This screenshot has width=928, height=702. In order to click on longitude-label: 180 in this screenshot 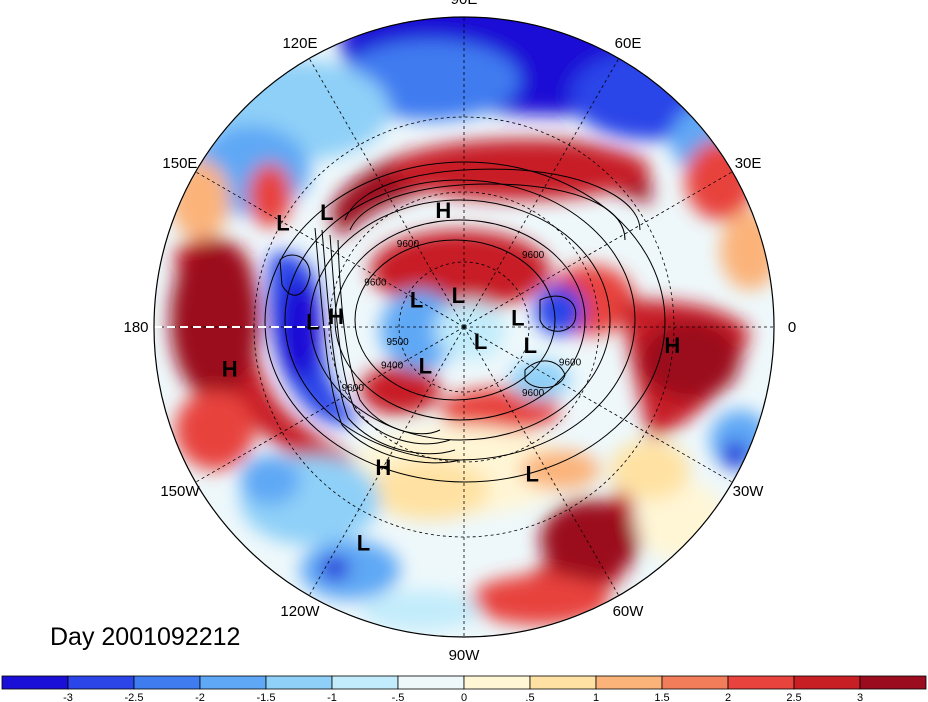, I will do `click(135, 327)`.